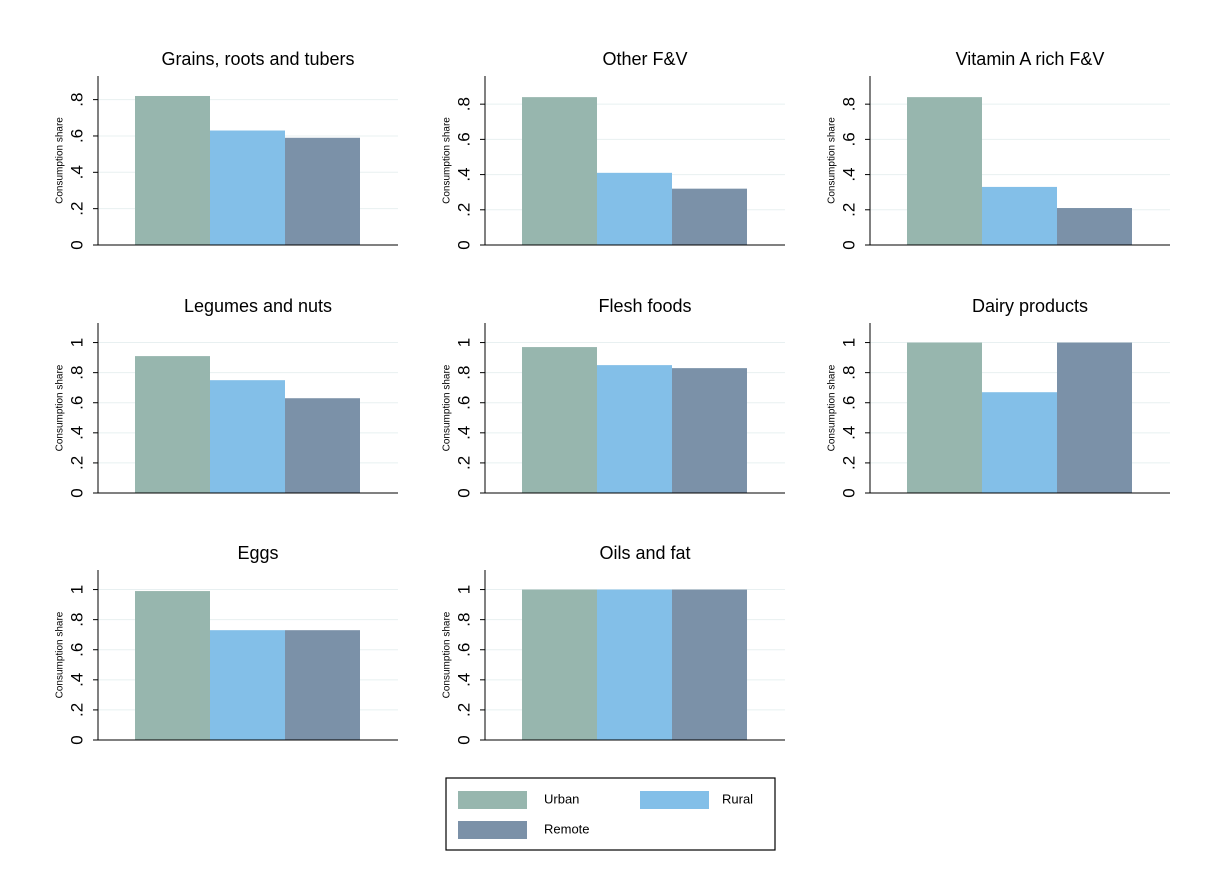 Image resolution: width=1206 pixels, height=874 pixels. What do you see at coordinates (1030, 59) in the screenshot?
I see `panel-title: Vitamin A rich F&V` at bounding box center [1030, 59].